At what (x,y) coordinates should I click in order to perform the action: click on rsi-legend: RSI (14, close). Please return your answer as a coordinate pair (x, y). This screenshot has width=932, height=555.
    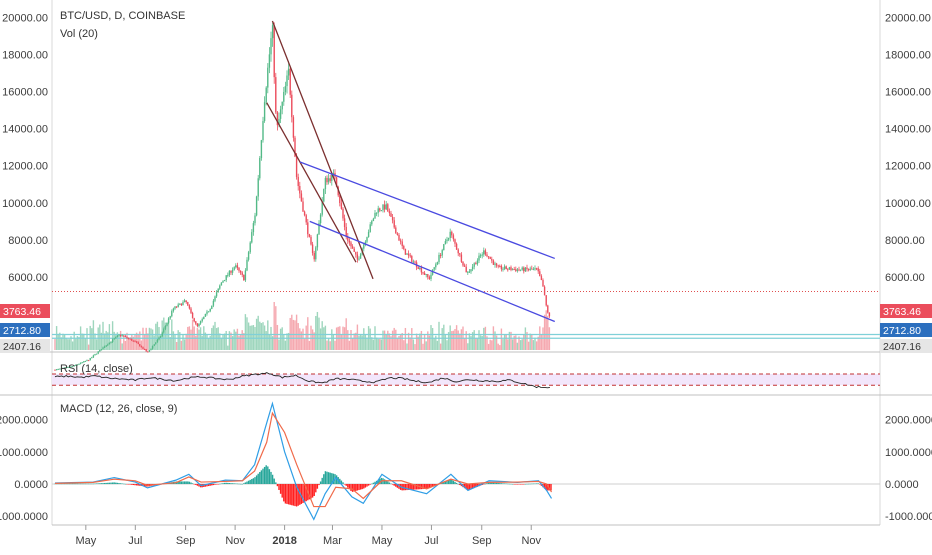
    Looking at the image, I should click on (96, 369).